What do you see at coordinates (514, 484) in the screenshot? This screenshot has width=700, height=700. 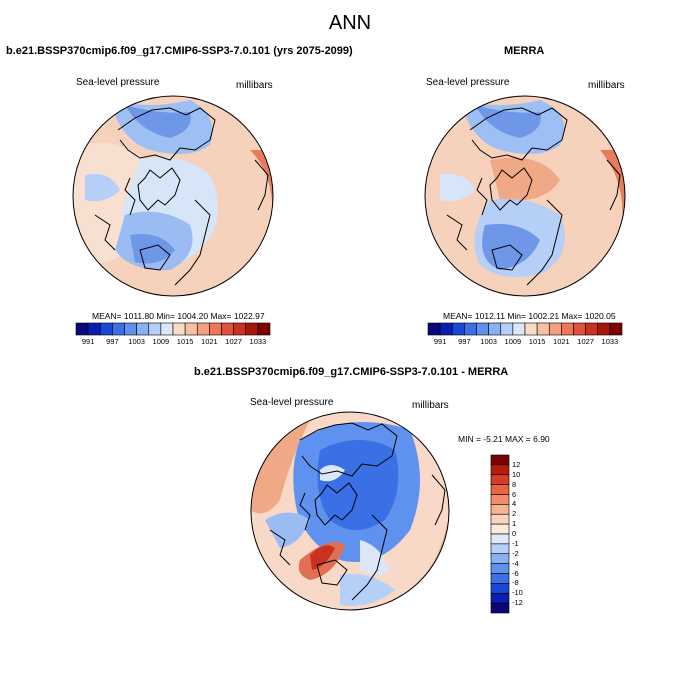 I see `panel3-colorbar-tick-label: 8` at bounding box center [514, 484].